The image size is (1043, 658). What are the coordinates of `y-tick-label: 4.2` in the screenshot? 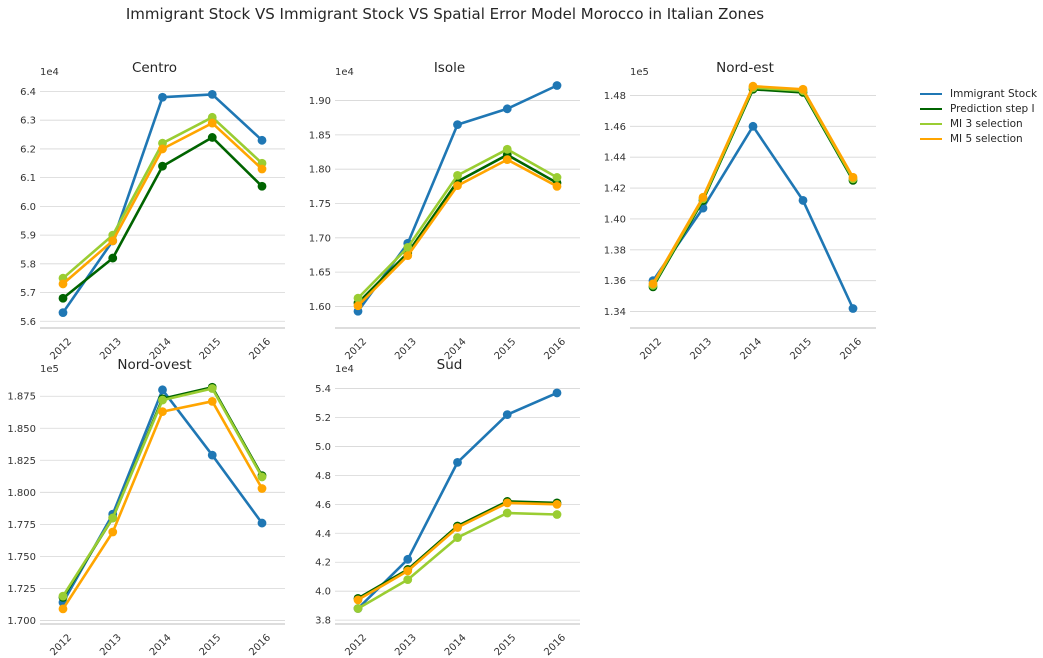 It's located at (323, 563).